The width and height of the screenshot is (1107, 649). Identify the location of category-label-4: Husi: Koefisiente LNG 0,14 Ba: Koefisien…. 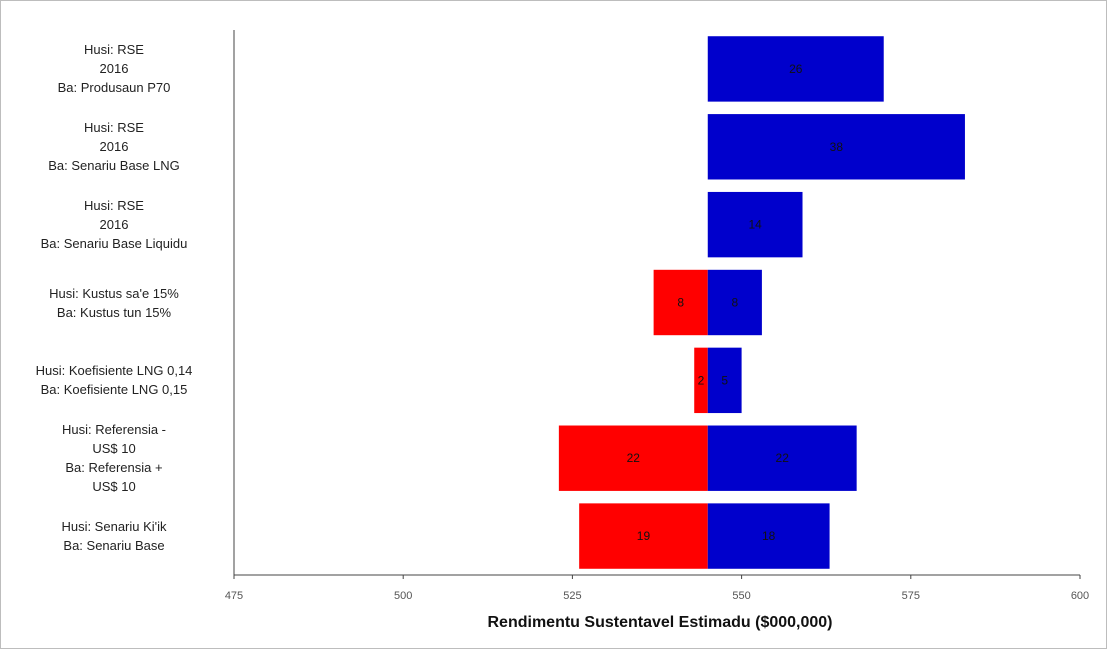
(114, 380).